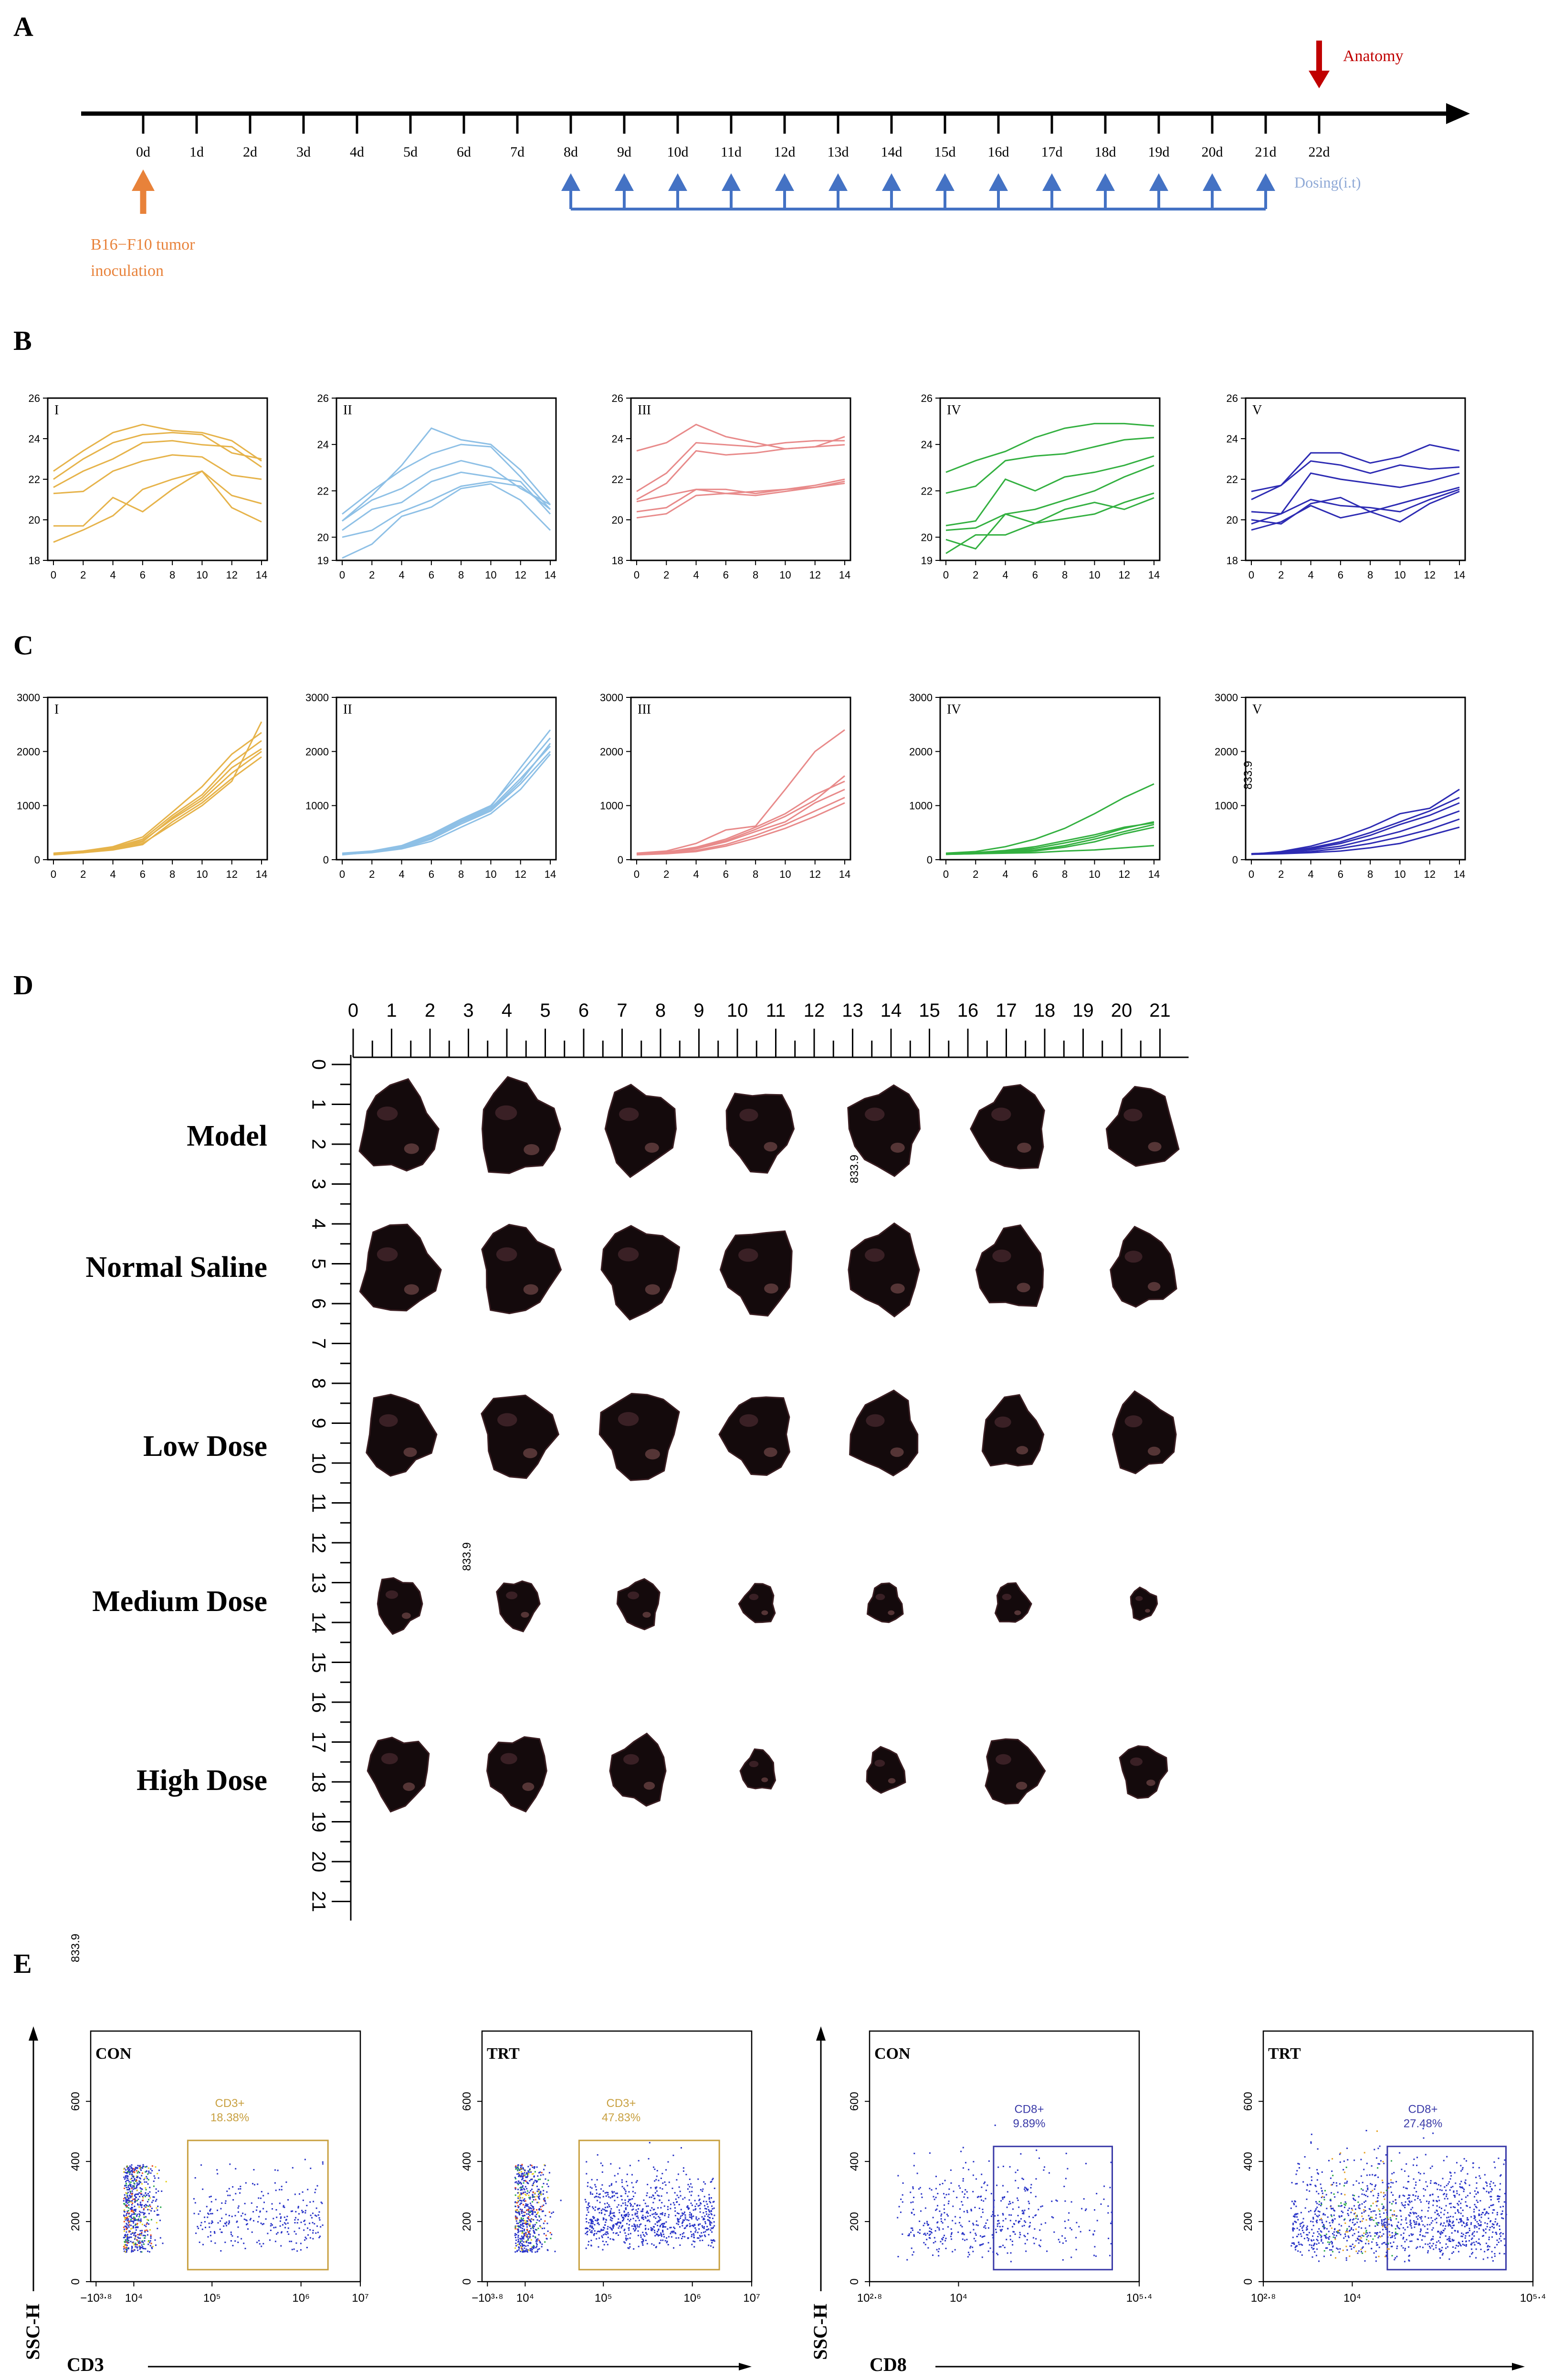 This screenshot has height=2380, width=1563. Describe the element at coordinates (402, 1435) in the screenshot. I see `tumor-body` at that location.